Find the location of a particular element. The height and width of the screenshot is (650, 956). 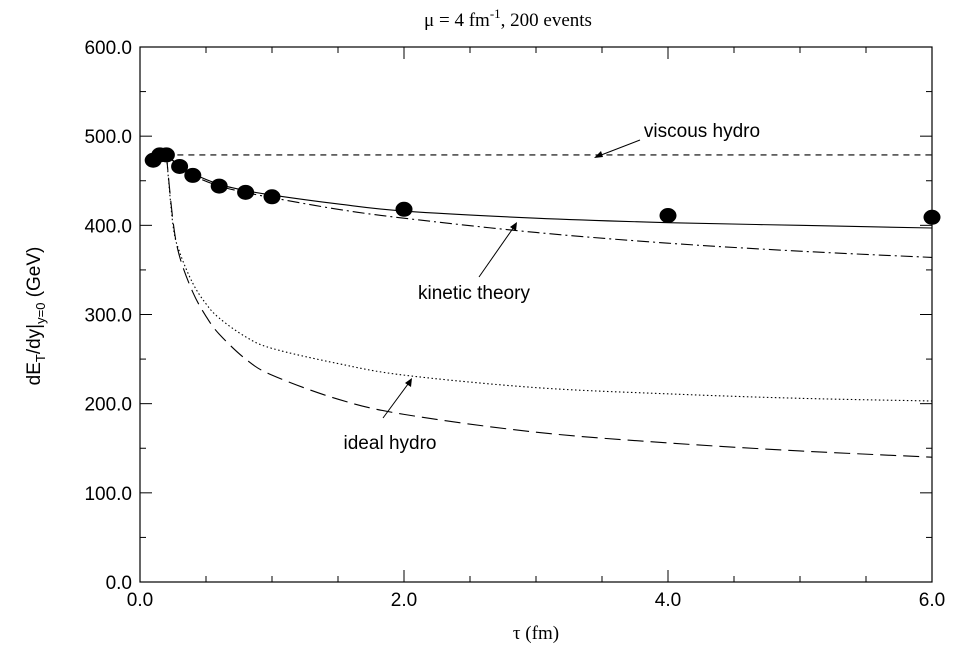

chart-title: μ = 4 fm-1, 200 events is located at coordinates (508, 18).